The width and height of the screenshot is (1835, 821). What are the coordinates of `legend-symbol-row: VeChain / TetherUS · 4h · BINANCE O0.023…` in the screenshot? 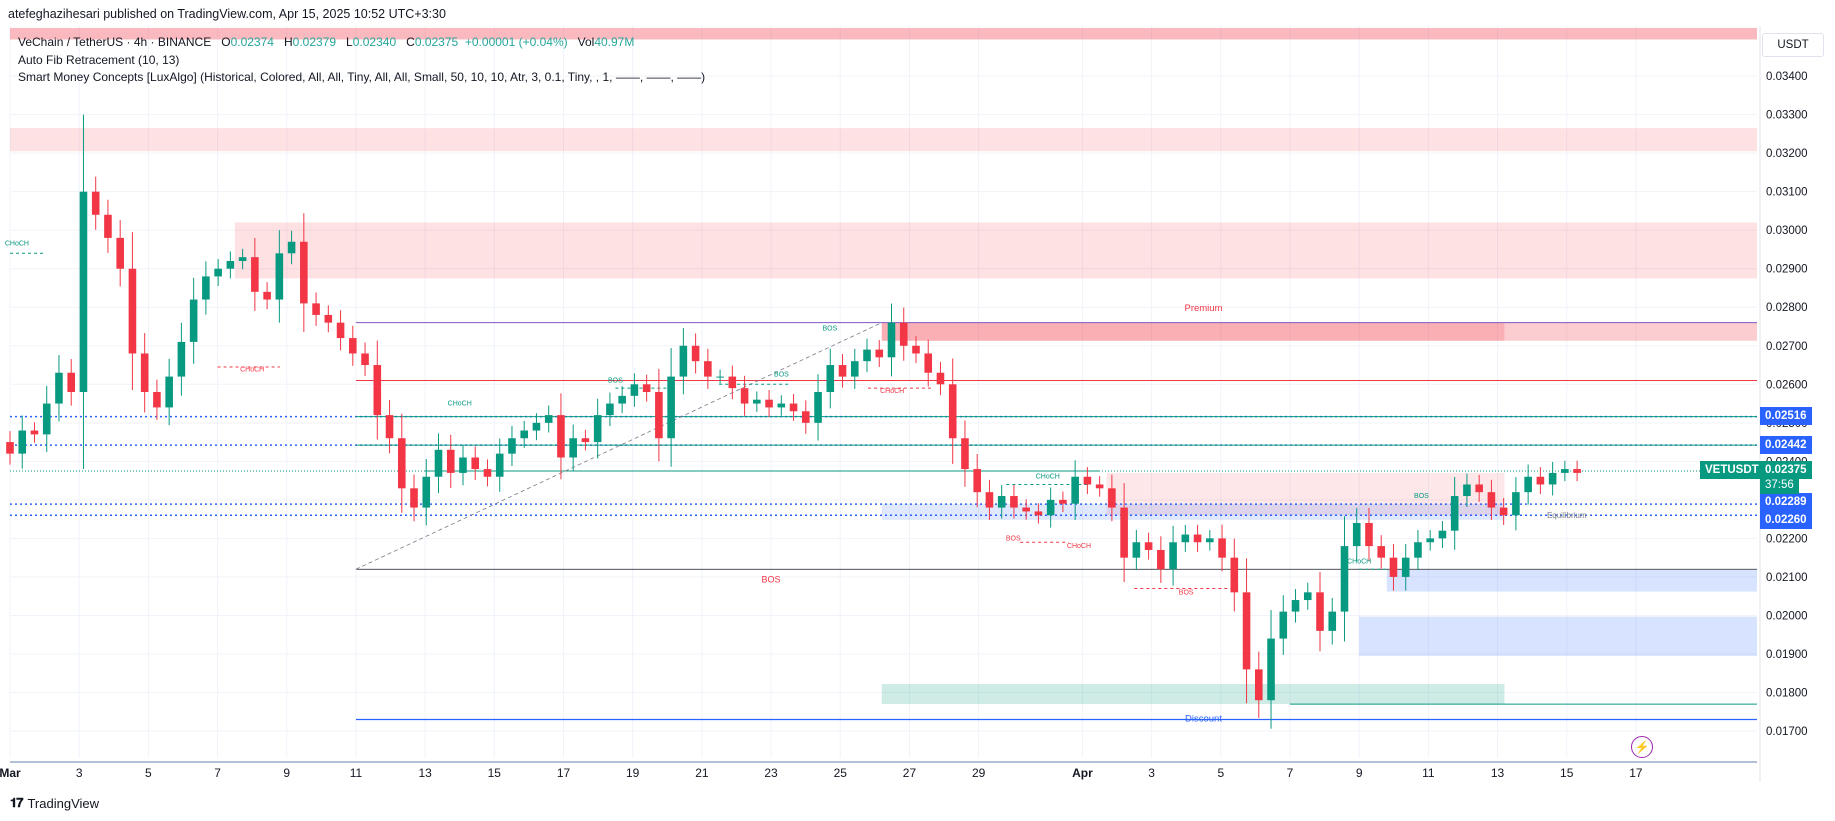 It's located at (361, 43).